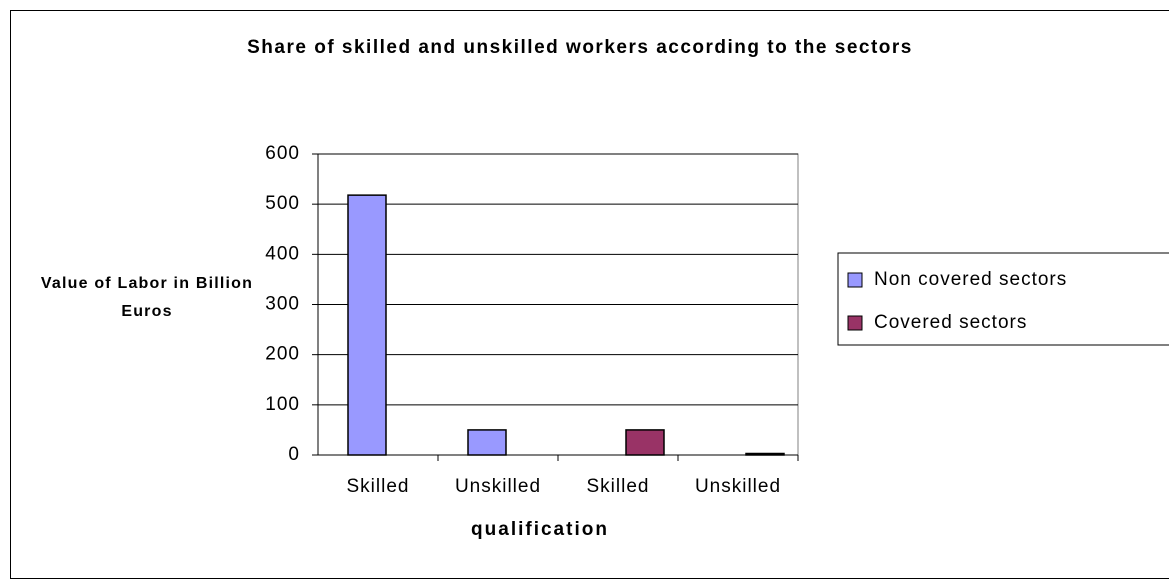  Describe the element at coordinates (294, 454) in the screenshot. I see `y-tick-label: 0` at that location.